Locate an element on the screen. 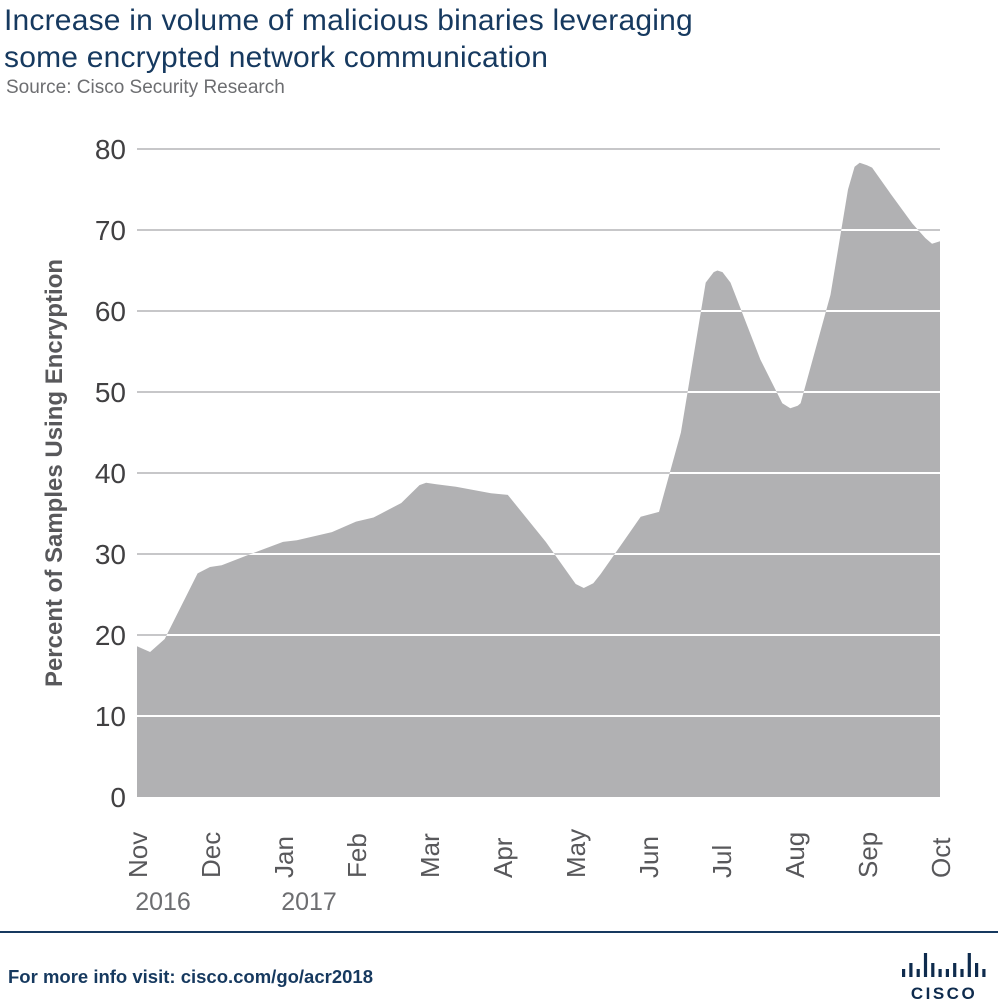 This screenshot has height=1005, width=998. cisco-logo-bars-icon is located at coordinates (944, 965).